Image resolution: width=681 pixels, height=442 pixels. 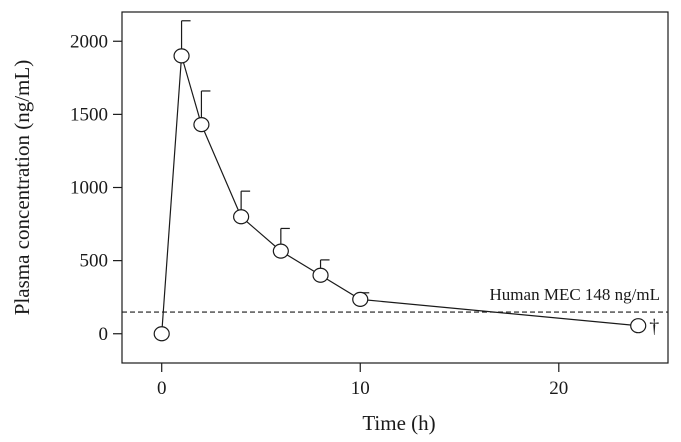 I want to click on x-tick-label: 10, so click(x=360, y=388).